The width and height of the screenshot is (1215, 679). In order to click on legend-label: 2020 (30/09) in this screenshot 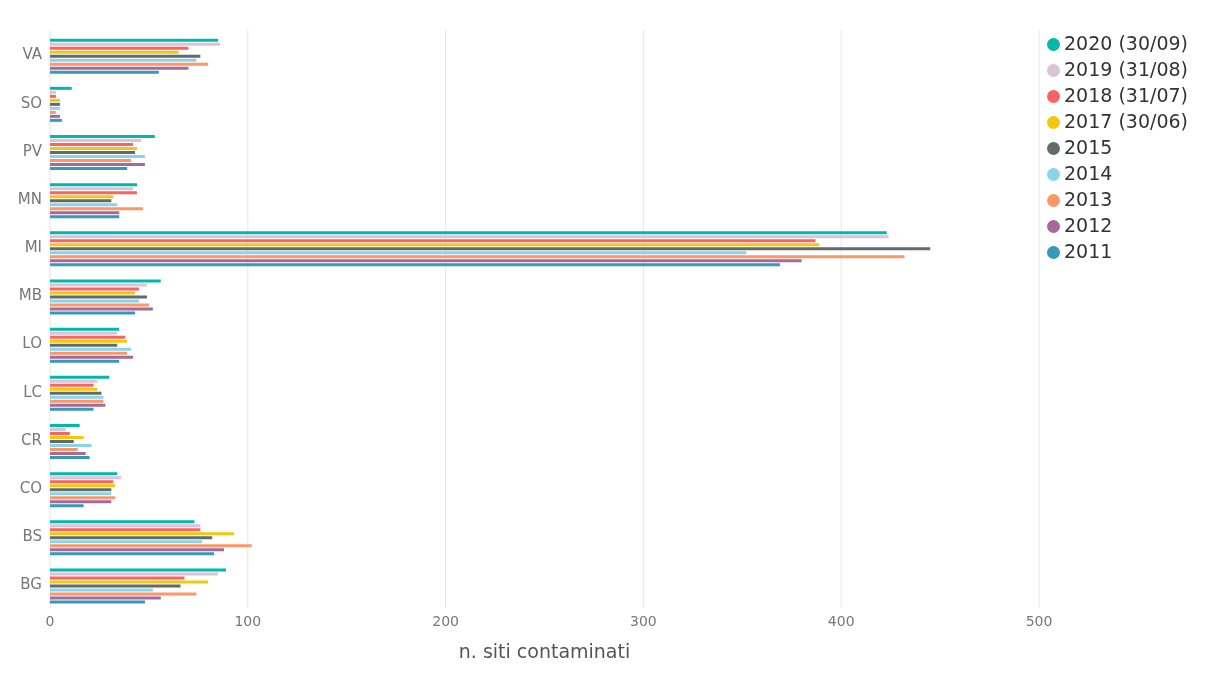, I will do `click(1126, 43)`.